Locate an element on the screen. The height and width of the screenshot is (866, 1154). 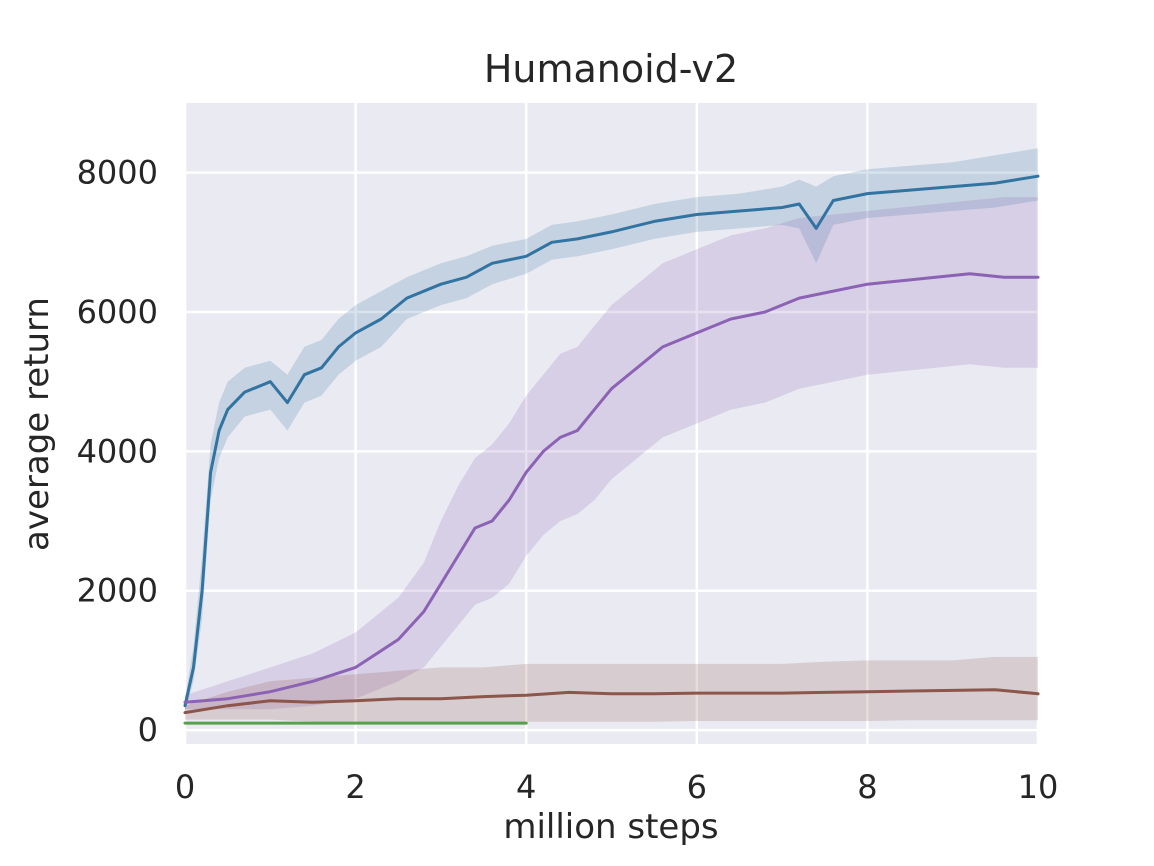
x-tick-label: 2 is located at coordinates (355, 787).